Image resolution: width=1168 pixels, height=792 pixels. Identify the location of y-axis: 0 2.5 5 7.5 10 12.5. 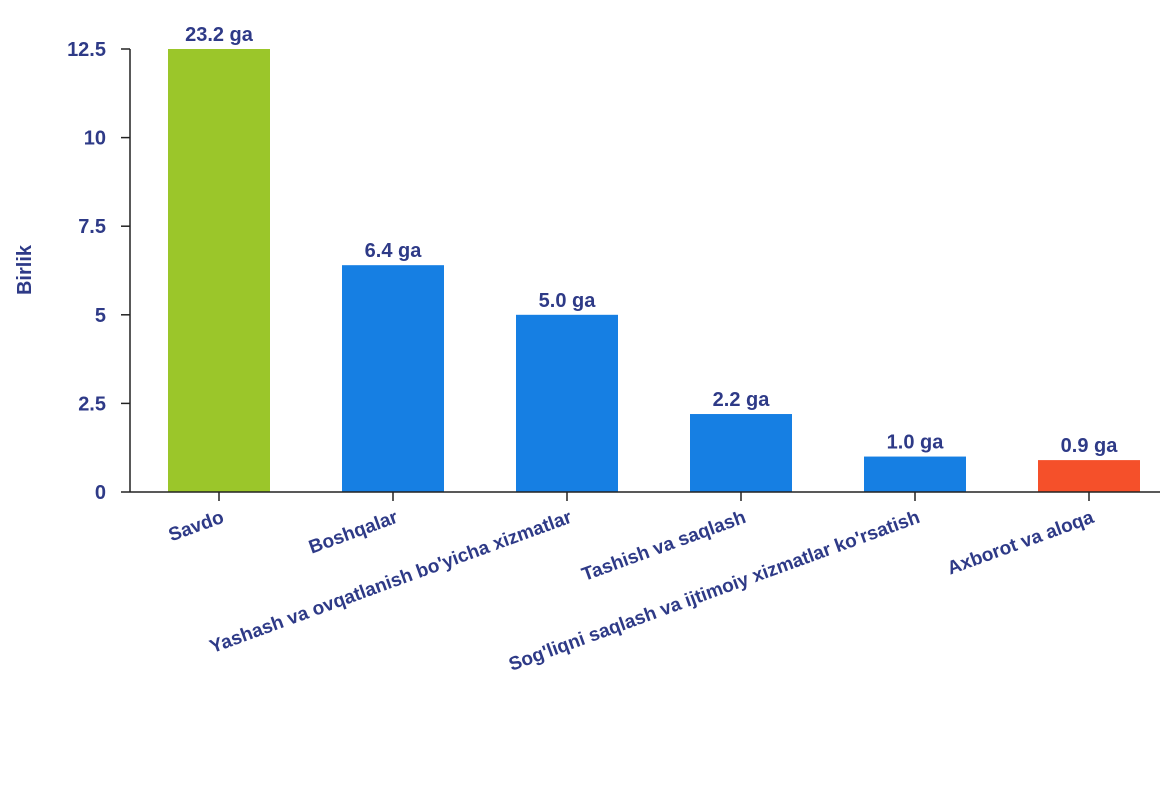
(99, 271).